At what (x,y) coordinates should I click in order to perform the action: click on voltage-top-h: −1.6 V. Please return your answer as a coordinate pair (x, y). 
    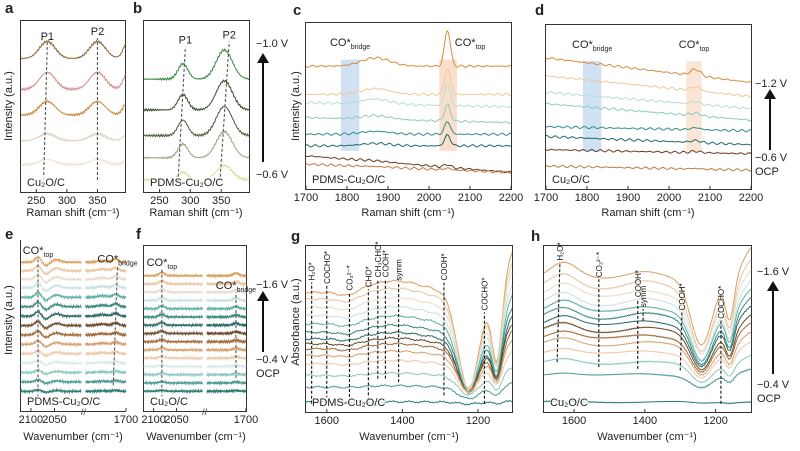
    Looking at the image, I should click on (773, 272).